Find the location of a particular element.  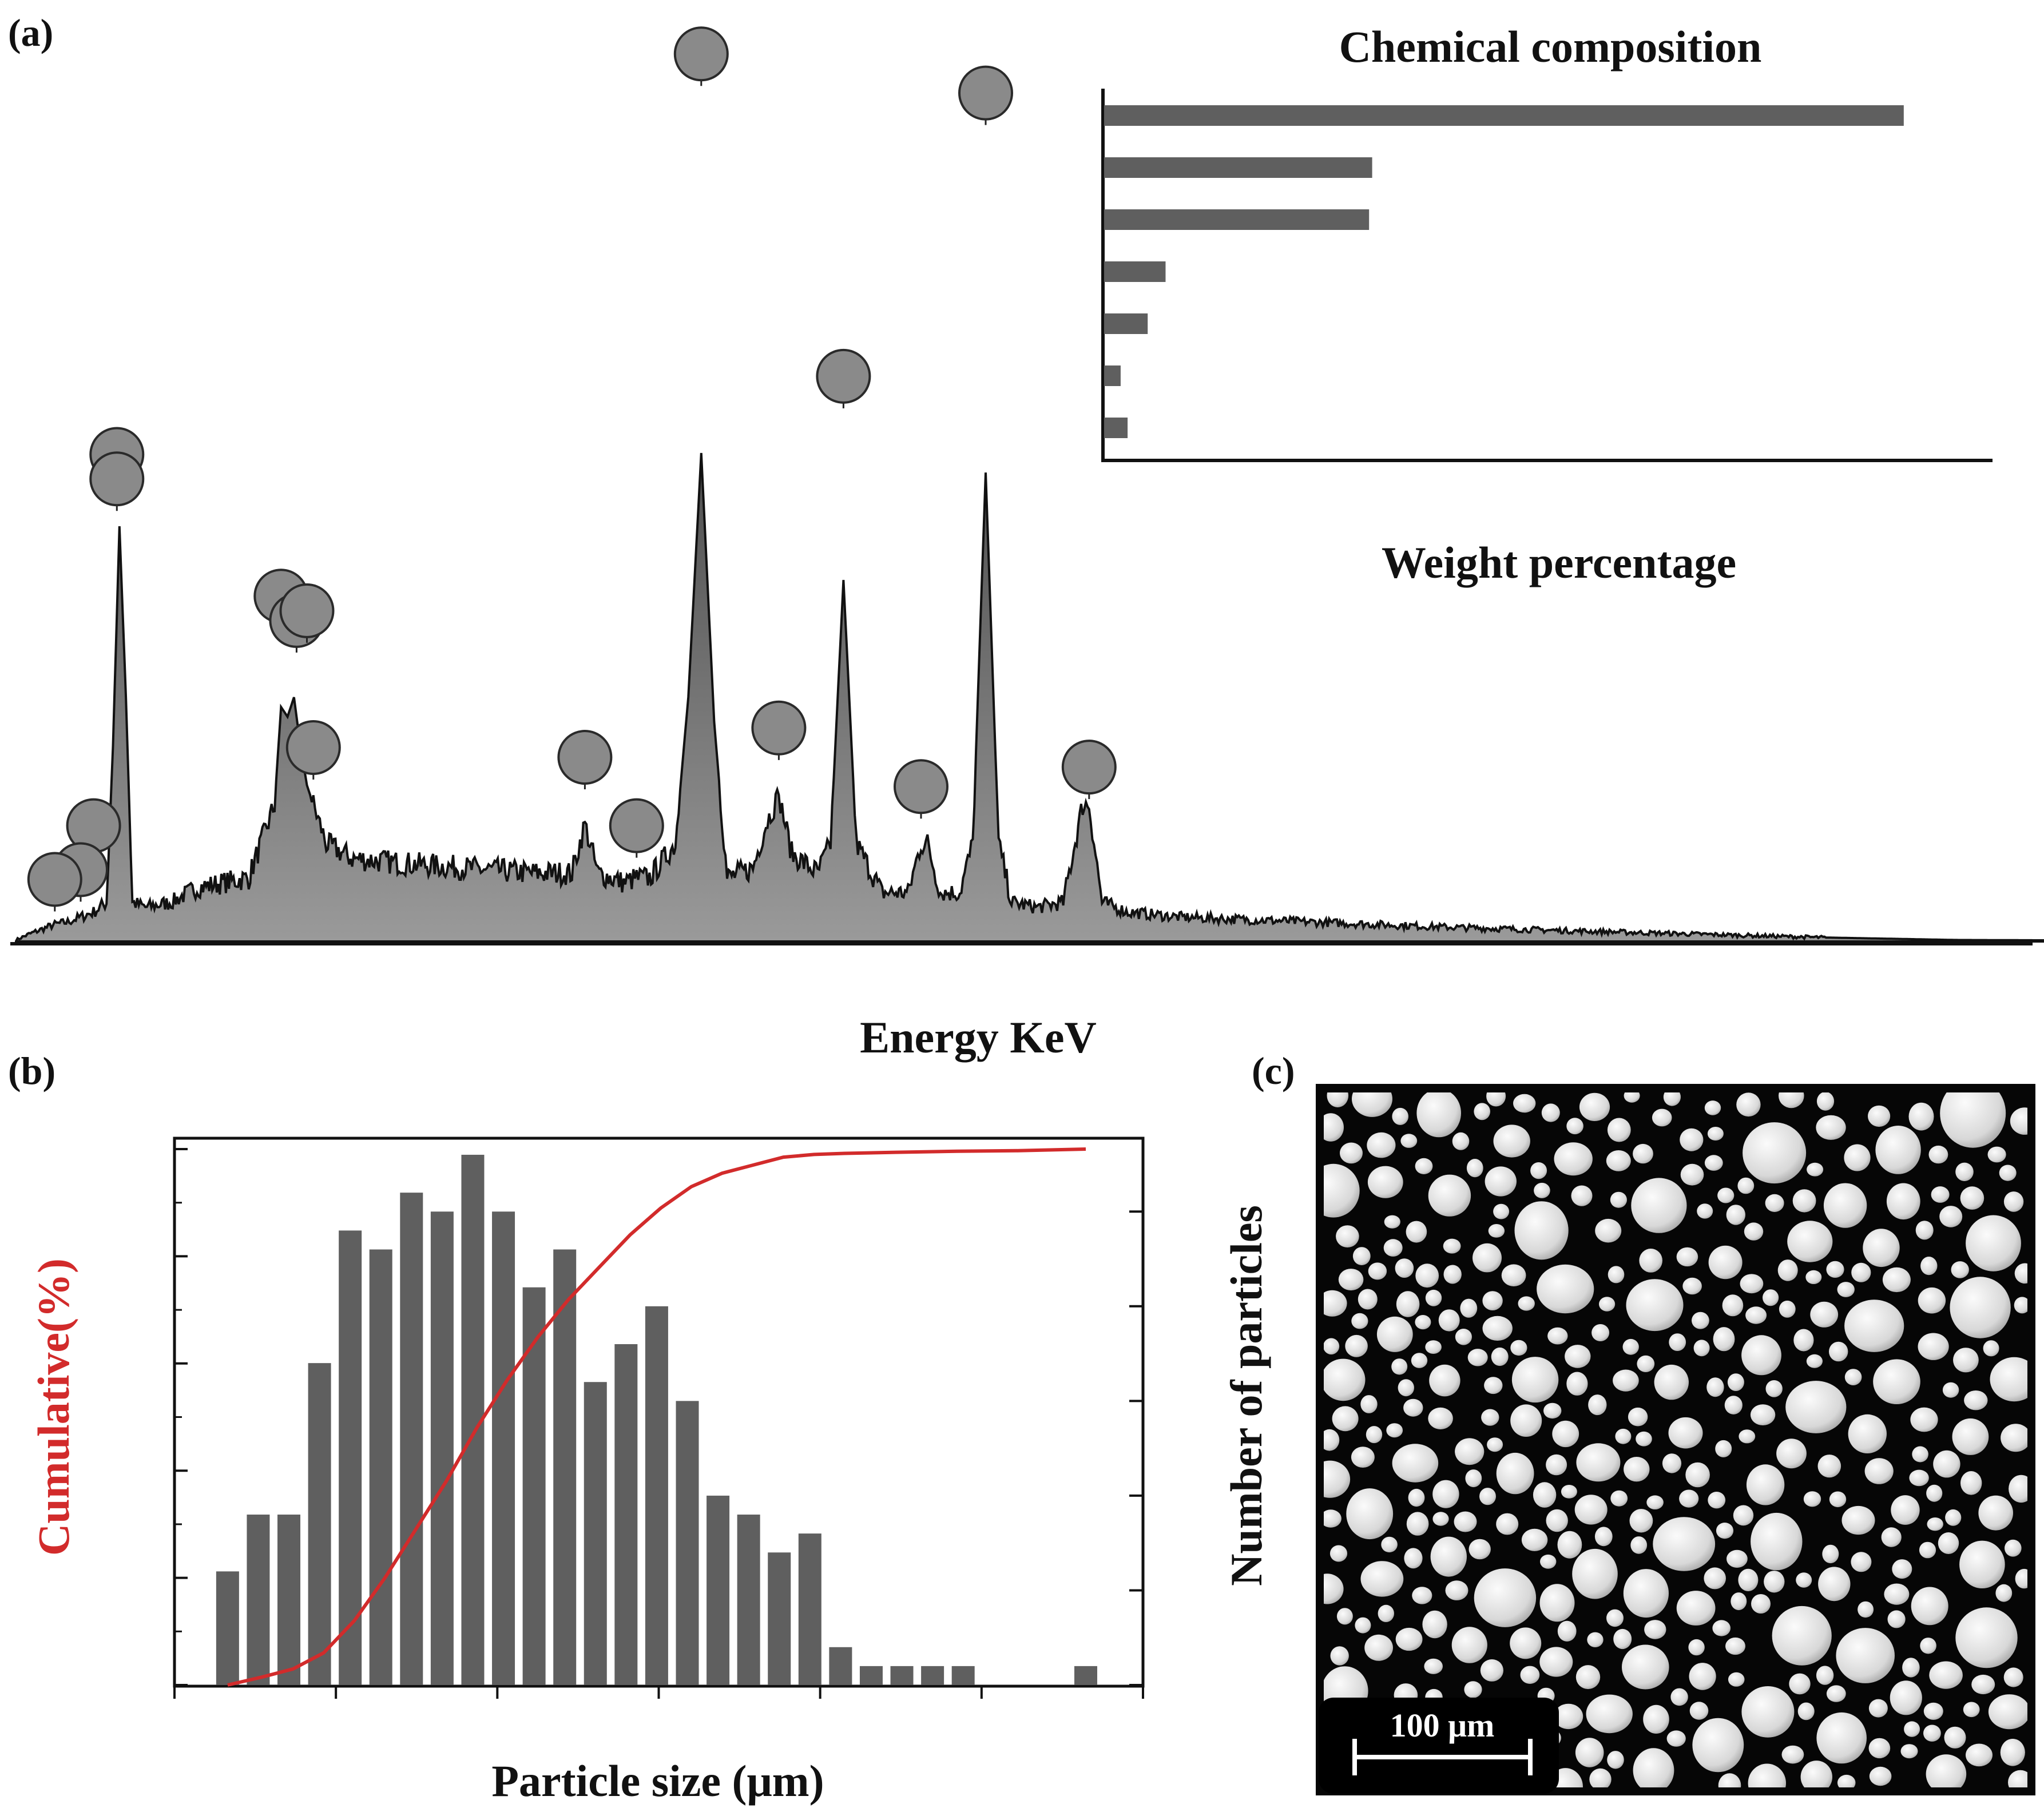

sem-micrograph: 100 μm is located at coordinates (1676, 1440).